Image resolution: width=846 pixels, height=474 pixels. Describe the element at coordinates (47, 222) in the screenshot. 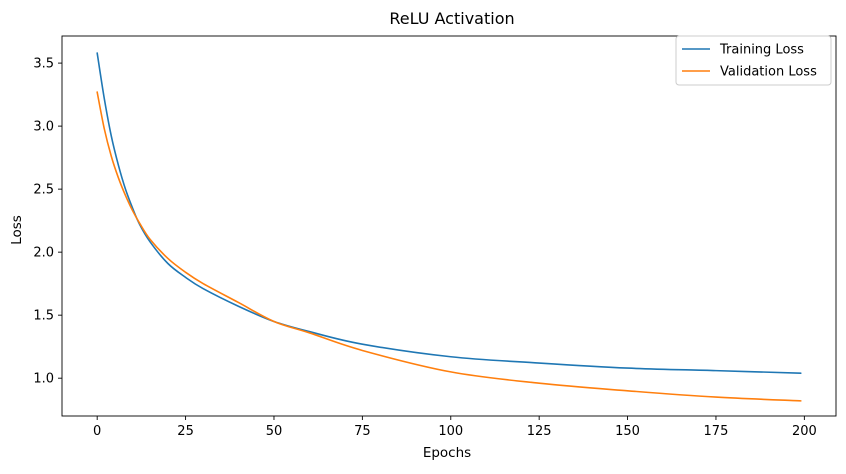

I see `y-axis: 1.0 1.5 2.0 2.5 3.0 3.5` at that location.